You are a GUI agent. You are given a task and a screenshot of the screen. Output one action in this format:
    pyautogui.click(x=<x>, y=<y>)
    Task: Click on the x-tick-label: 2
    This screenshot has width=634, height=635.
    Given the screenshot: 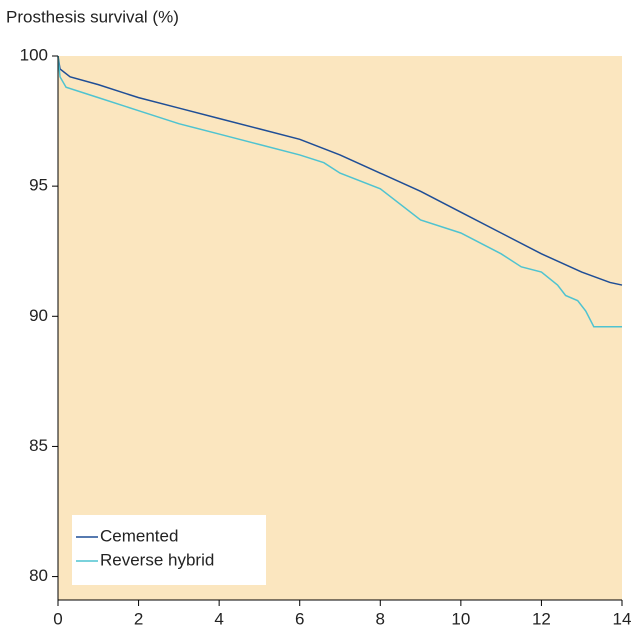 What is the action you would take?
    pyautogui.click(x=138, y=618)
    